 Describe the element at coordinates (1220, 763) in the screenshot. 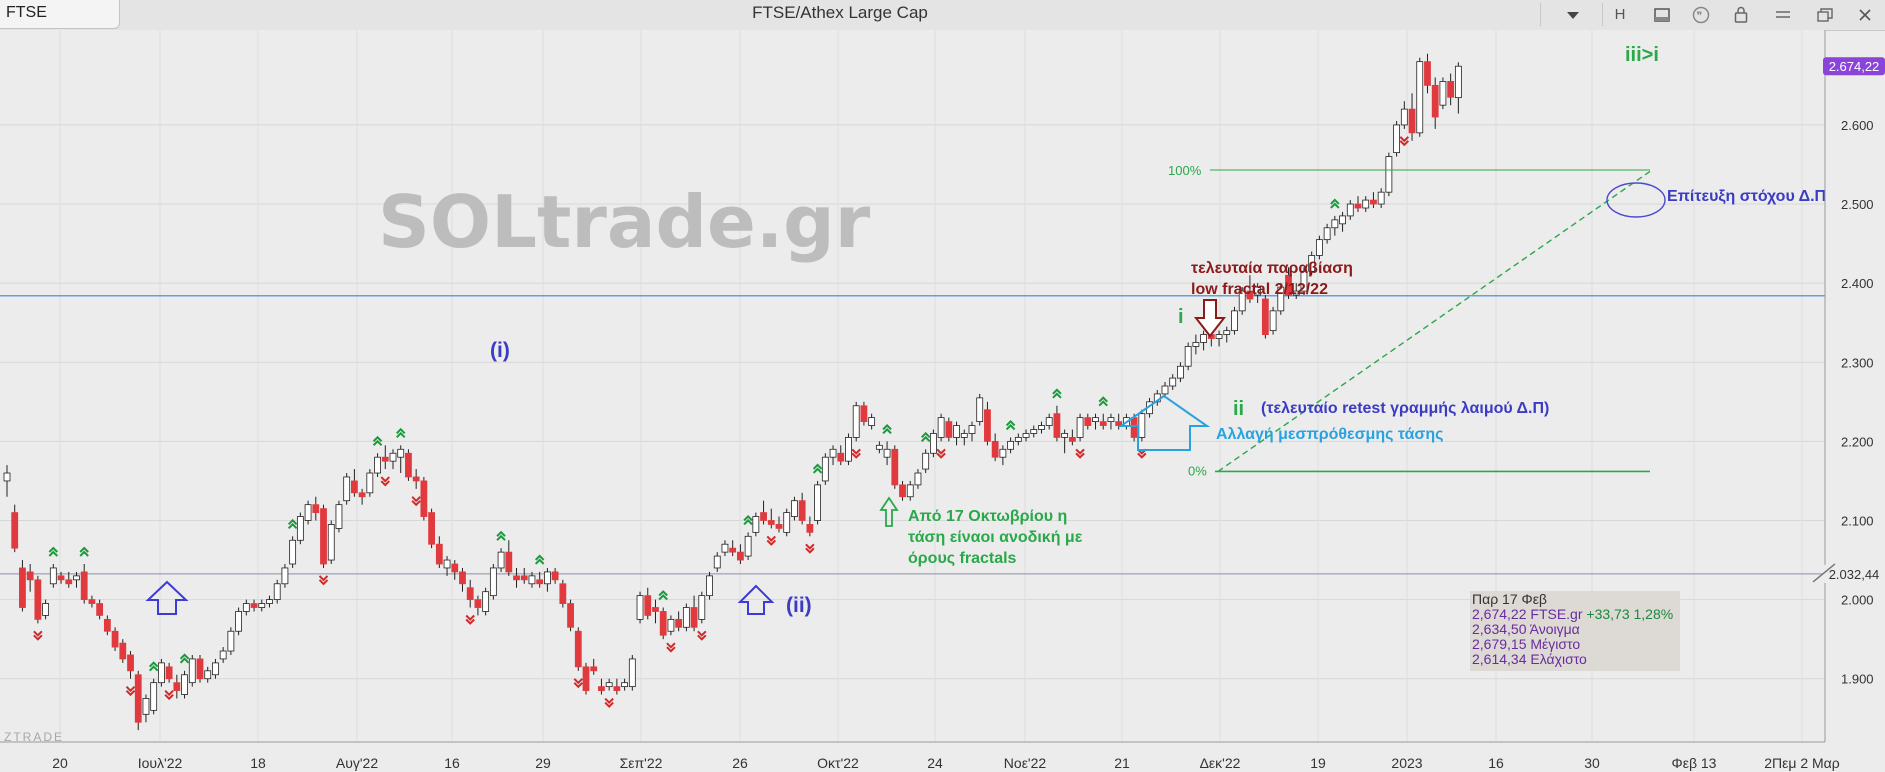

I see `x-tick-label: Δεκ'22` at that location.